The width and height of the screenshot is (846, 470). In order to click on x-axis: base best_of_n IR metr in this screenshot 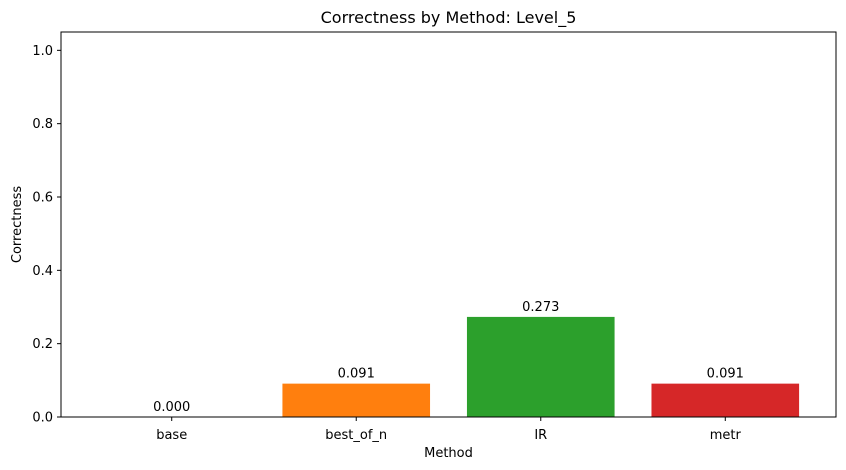, I will do `click(448, 430)`.